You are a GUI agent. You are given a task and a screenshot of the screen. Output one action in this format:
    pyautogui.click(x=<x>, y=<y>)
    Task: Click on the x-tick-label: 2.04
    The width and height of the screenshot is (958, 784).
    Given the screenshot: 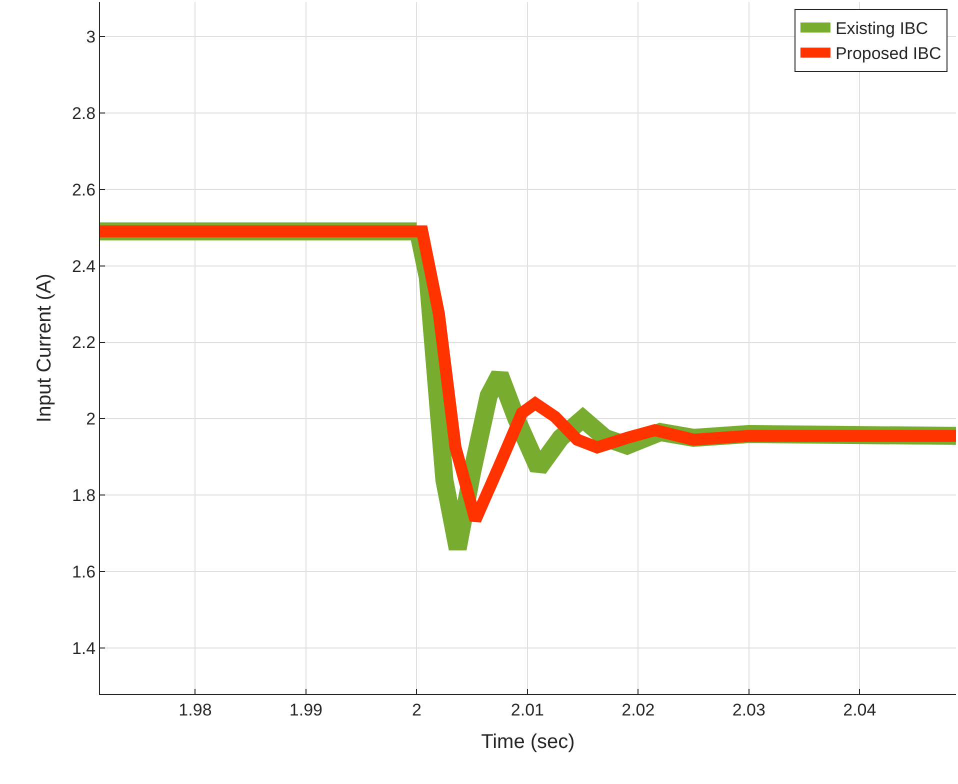 What is the action you would take?
    pyautogui.click(x=859, y=710)
    